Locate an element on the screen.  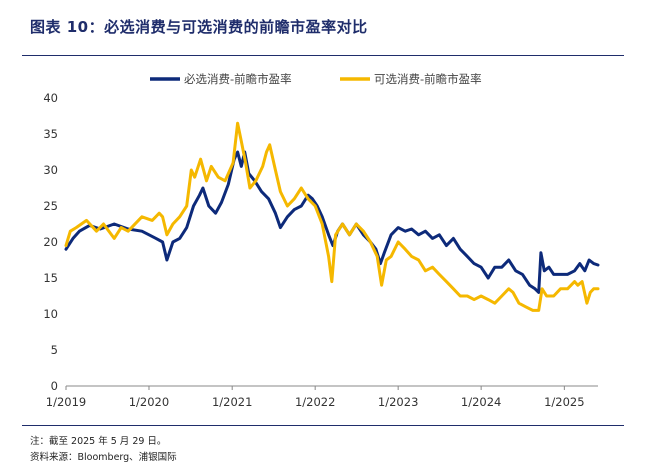
y-tick-label: 35 is located at coordinates (50, 134).